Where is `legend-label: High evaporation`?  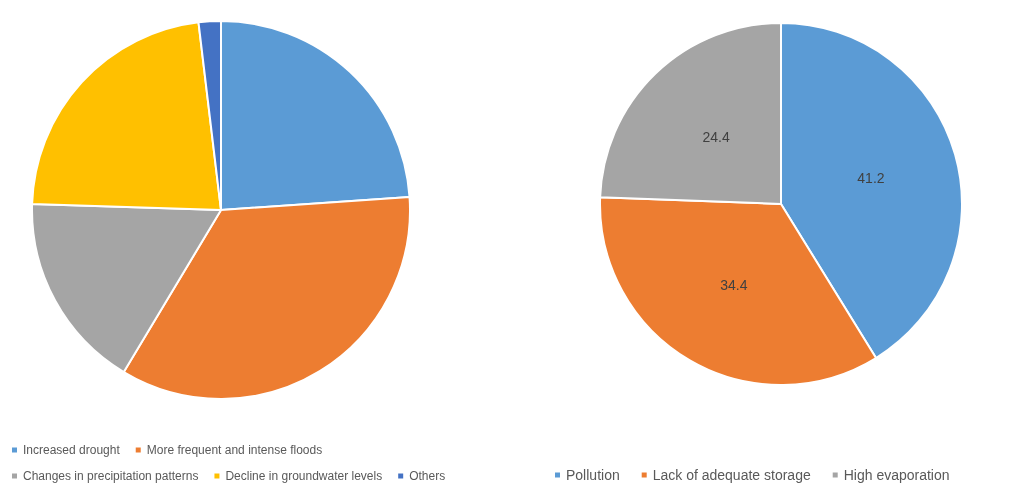
legend-label: High evaporation is located at coordinates (896, 475).